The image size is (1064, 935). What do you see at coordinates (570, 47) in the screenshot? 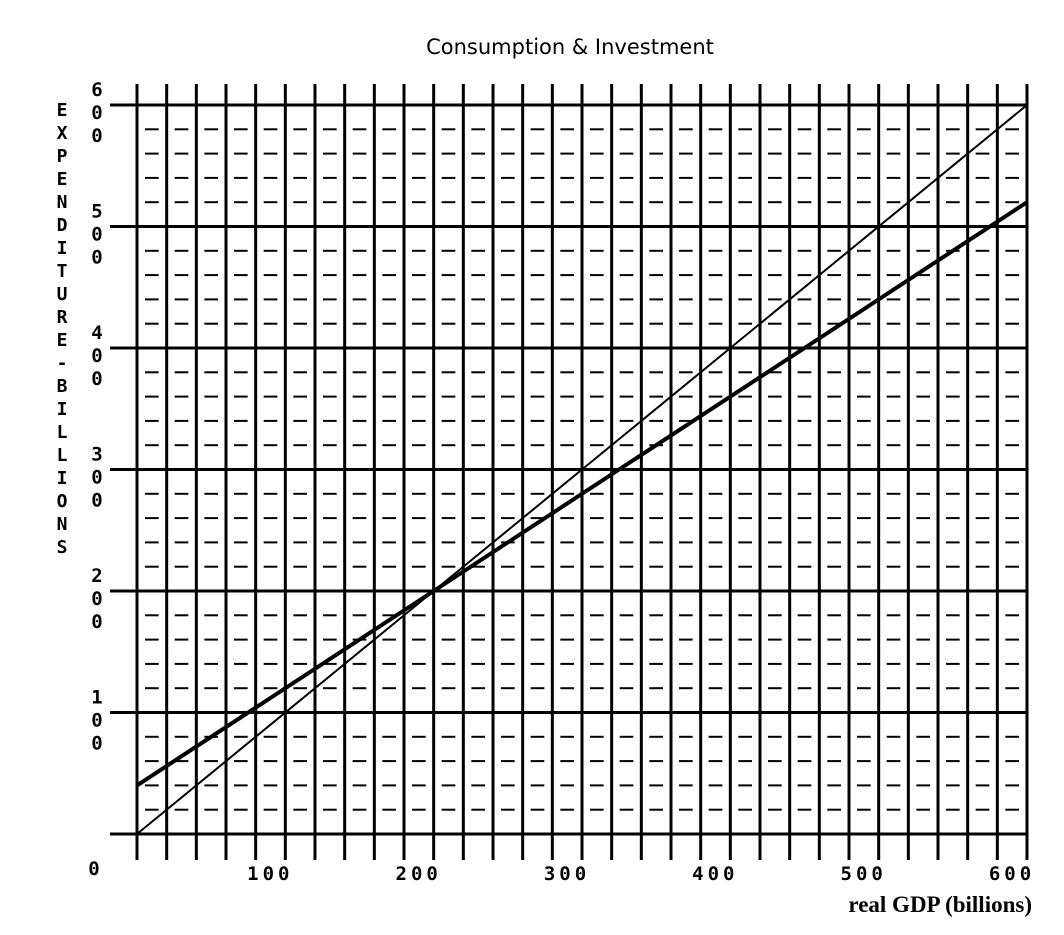
I see `chart-title: Consumption & Investment` at bounding box center [570, 47].